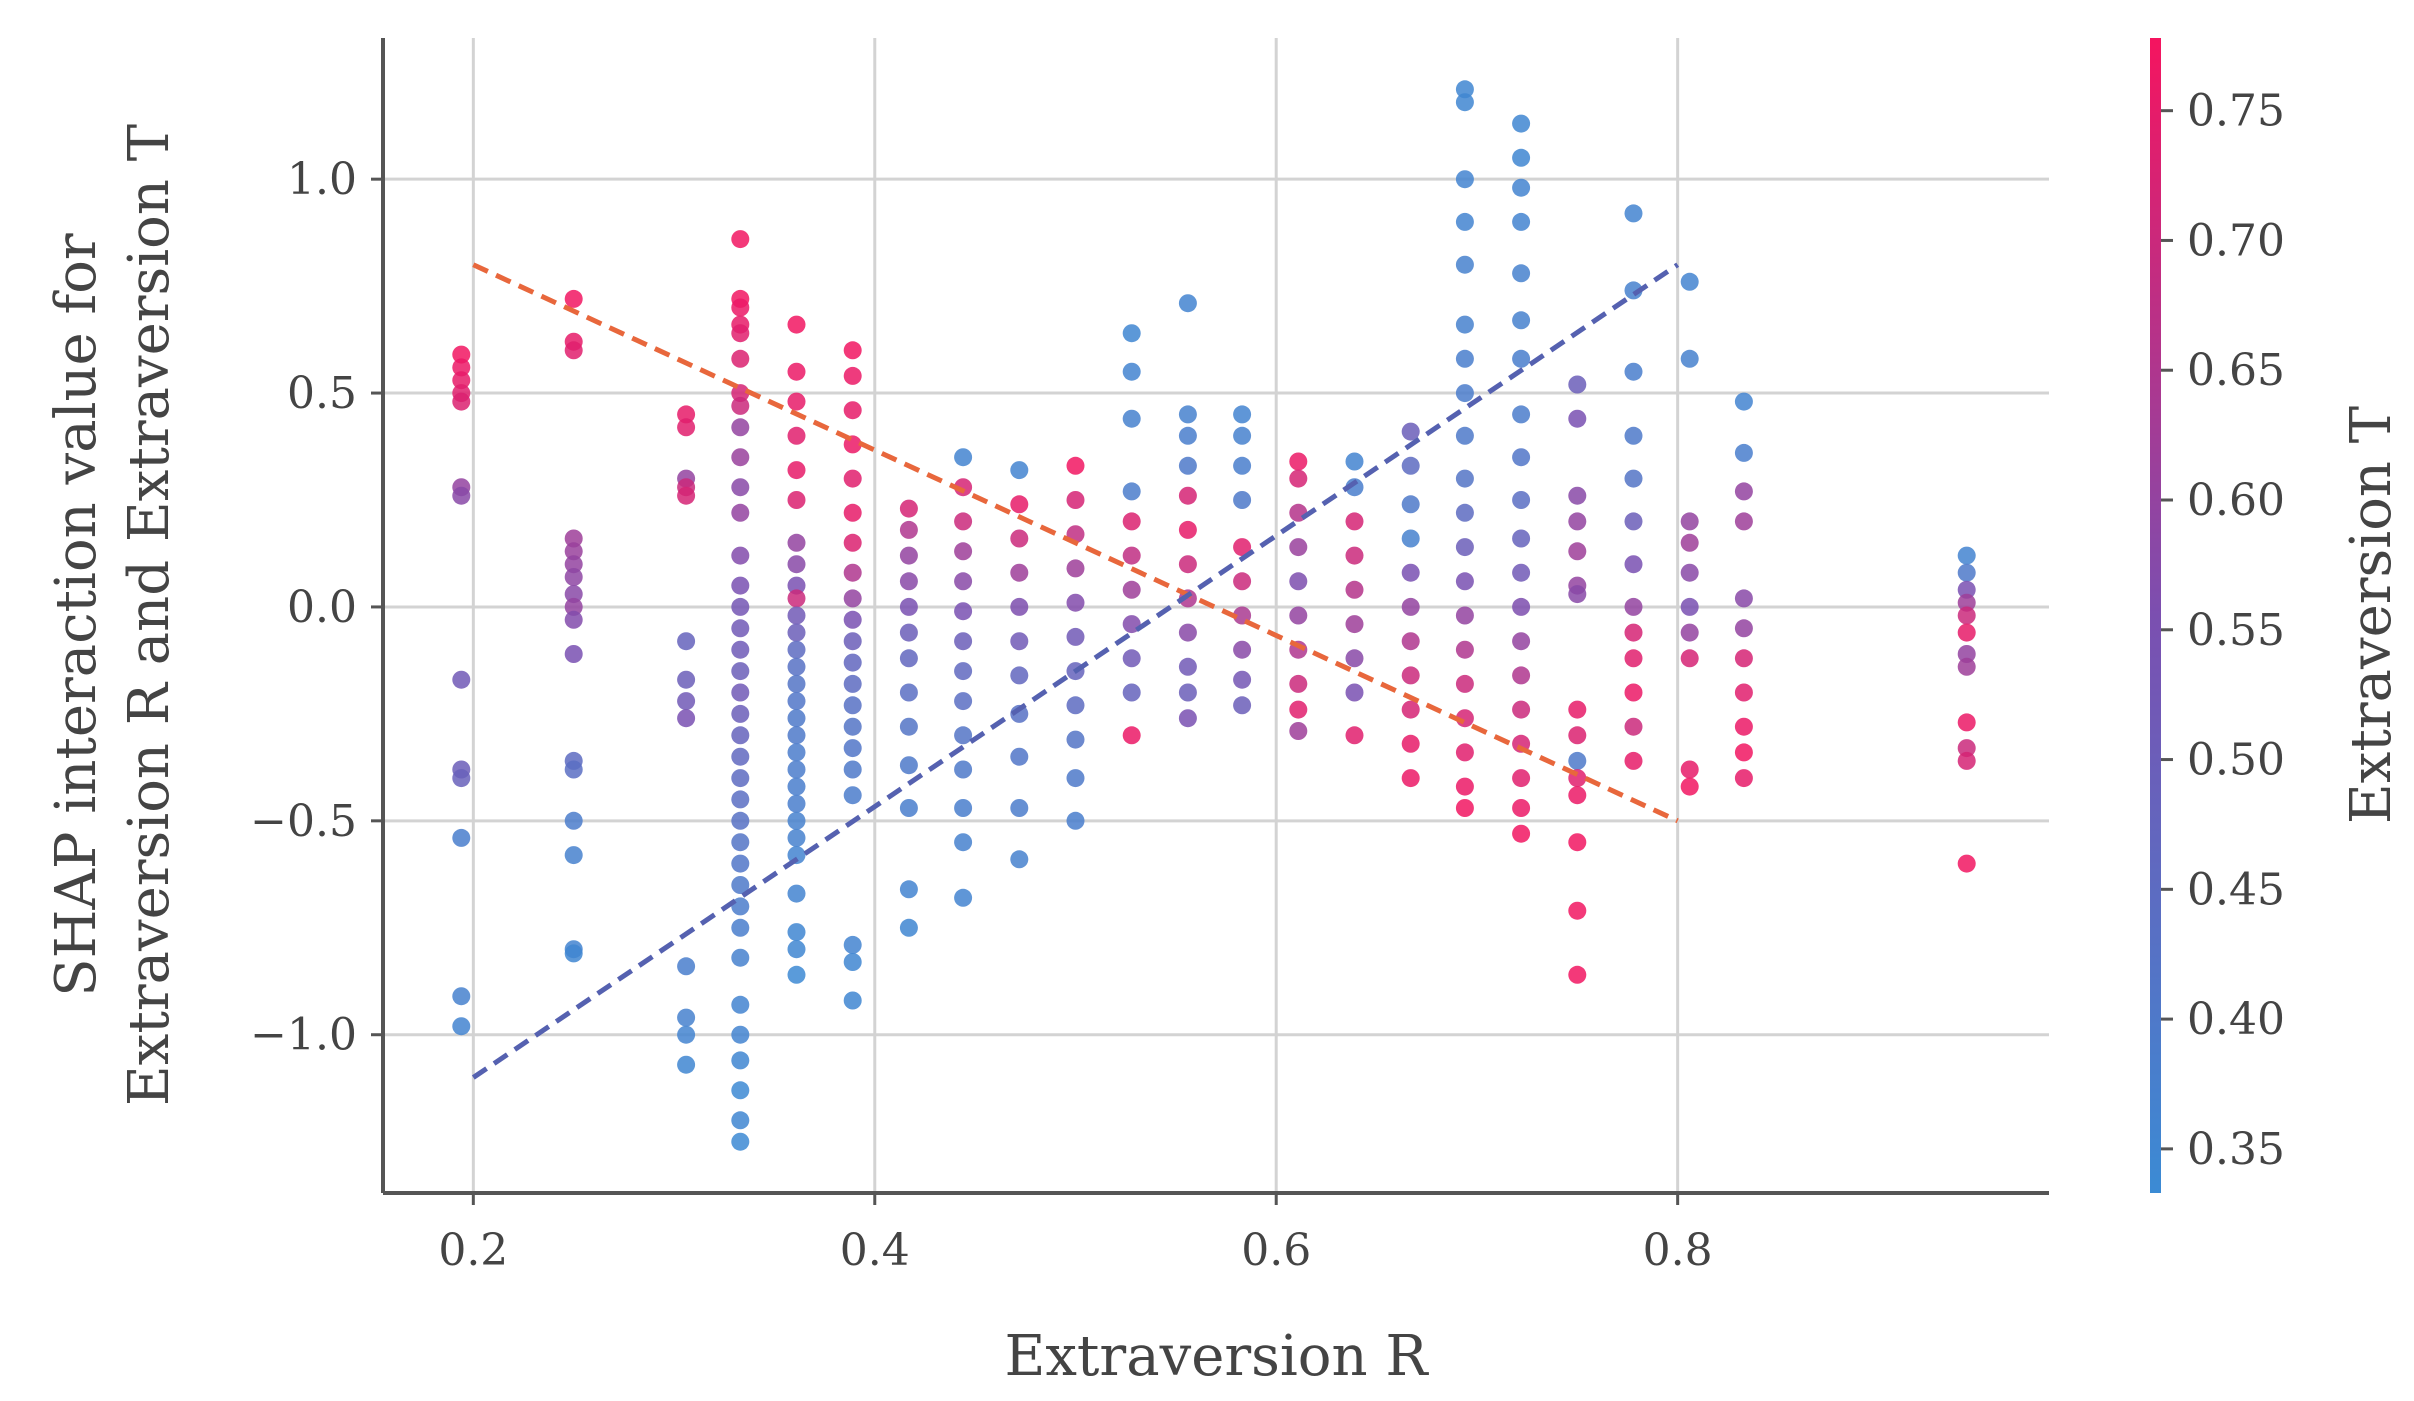  I want to click on y-tick-label: 0.0, so click(322, 607).